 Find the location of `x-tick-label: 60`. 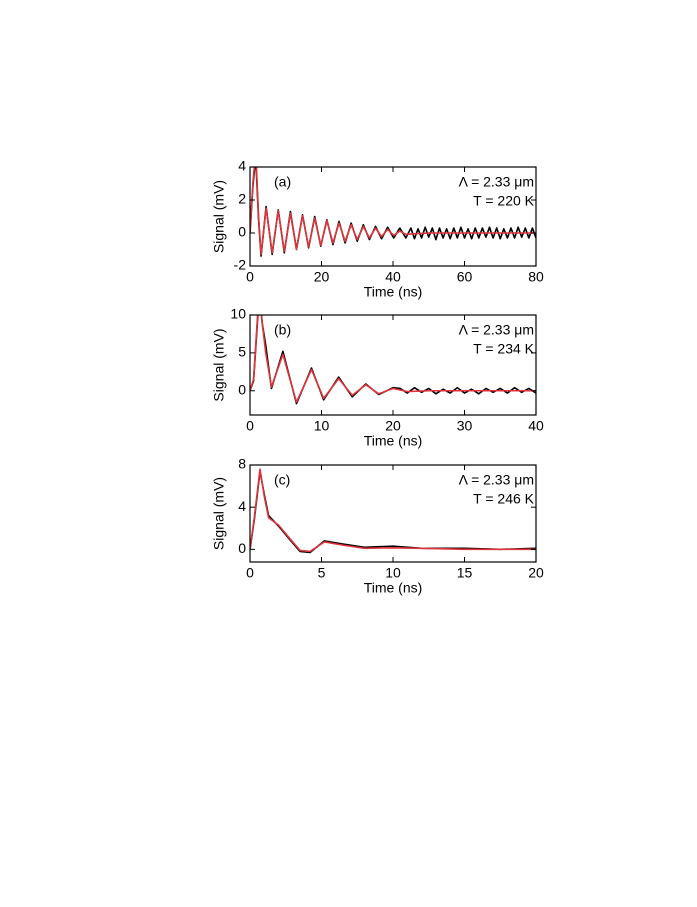

x-tick-label: 60 is located at coordinates (465, 277).